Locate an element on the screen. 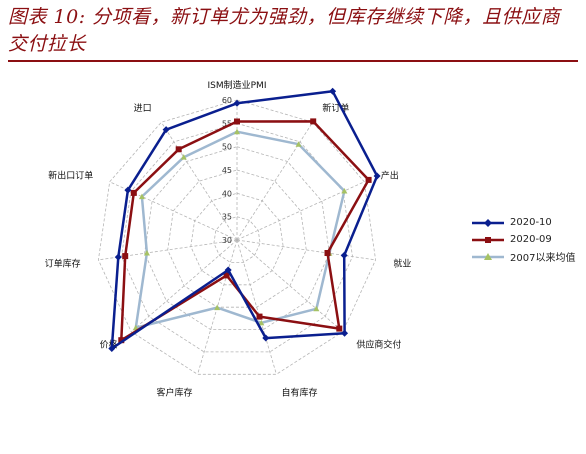 This screenshot has width=586, height=454. axis-label-0: ISM制造业PMI is located at coordinates (237, 85).